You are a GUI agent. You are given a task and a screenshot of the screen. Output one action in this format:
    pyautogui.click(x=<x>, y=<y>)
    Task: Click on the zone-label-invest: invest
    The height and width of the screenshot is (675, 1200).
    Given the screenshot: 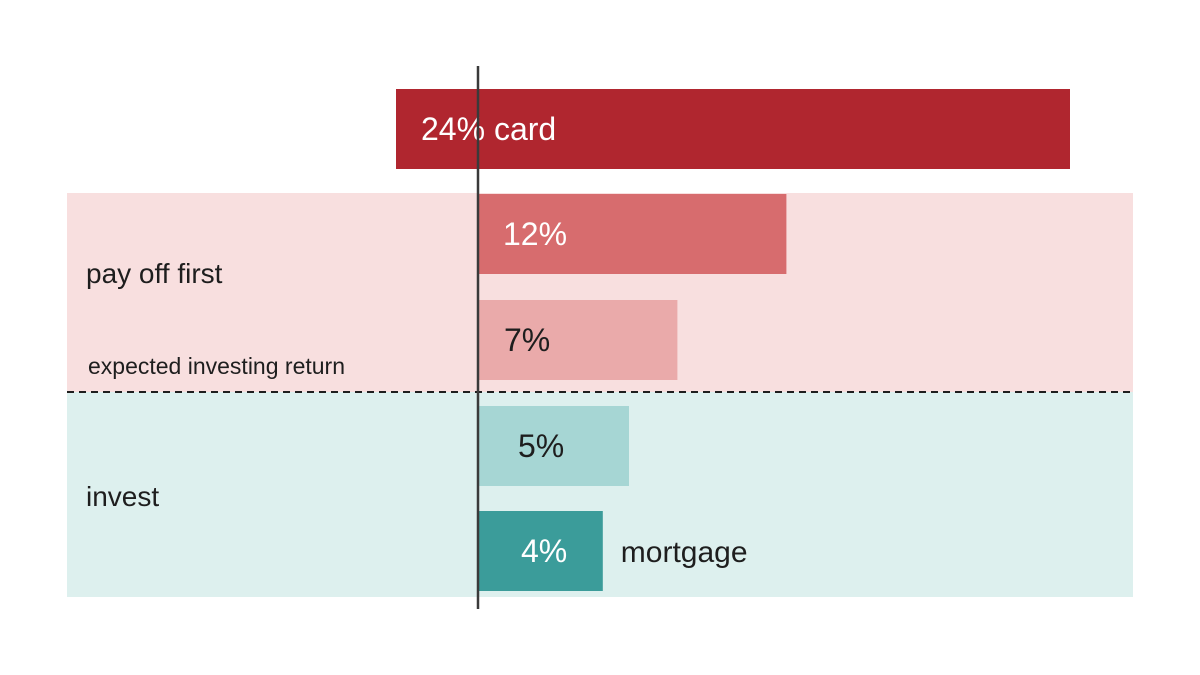 What is the action you would take?
    pyautogui.click(x=122, y=496)
    